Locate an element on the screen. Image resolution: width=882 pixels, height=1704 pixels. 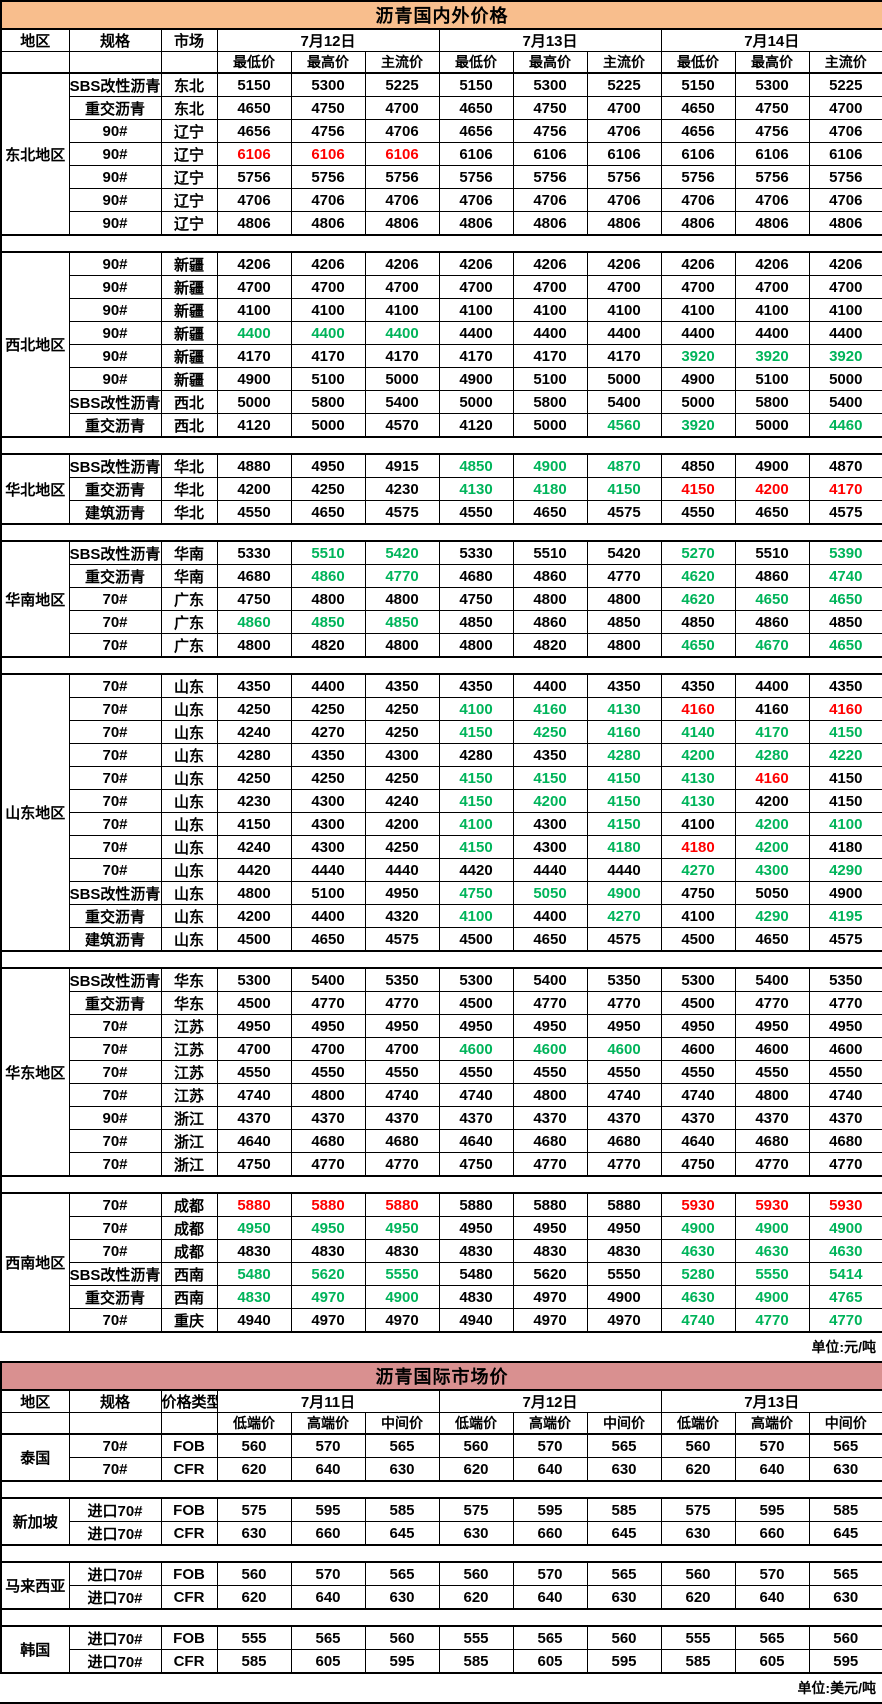
market-cell: 华南 is located at coordinates (189, 576).